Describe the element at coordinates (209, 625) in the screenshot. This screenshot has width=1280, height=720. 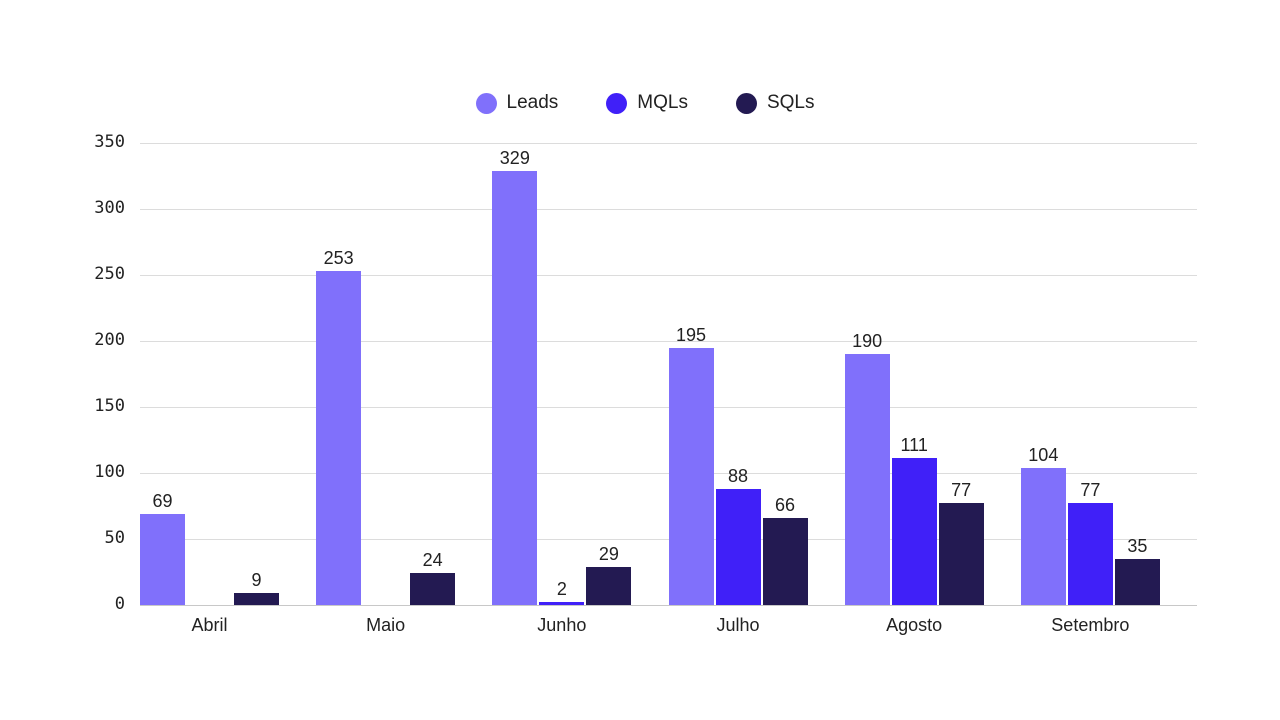
I see `x-tick-label: Abril` at that location.